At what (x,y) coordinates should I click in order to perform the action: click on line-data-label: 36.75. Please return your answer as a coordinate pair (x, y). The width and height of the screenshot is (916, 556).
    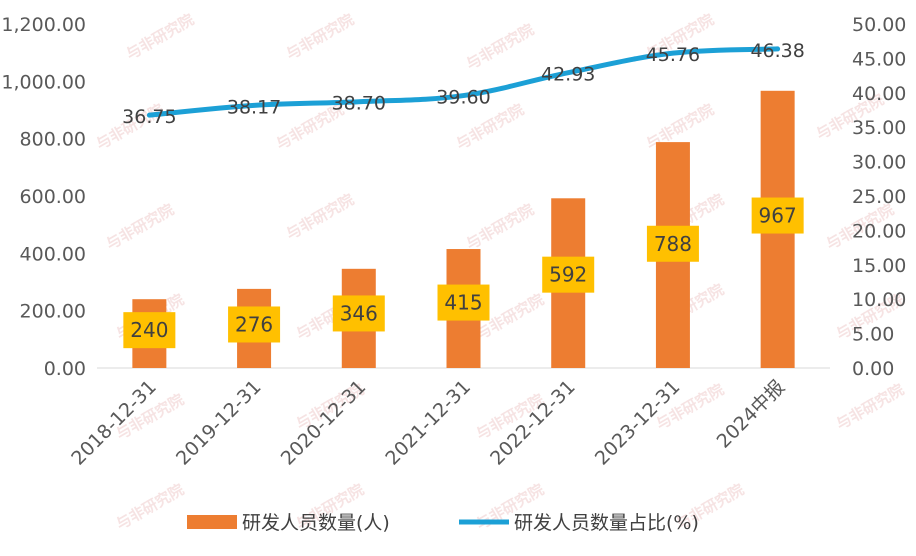
    Looking at the image, I should click on (149, 117).